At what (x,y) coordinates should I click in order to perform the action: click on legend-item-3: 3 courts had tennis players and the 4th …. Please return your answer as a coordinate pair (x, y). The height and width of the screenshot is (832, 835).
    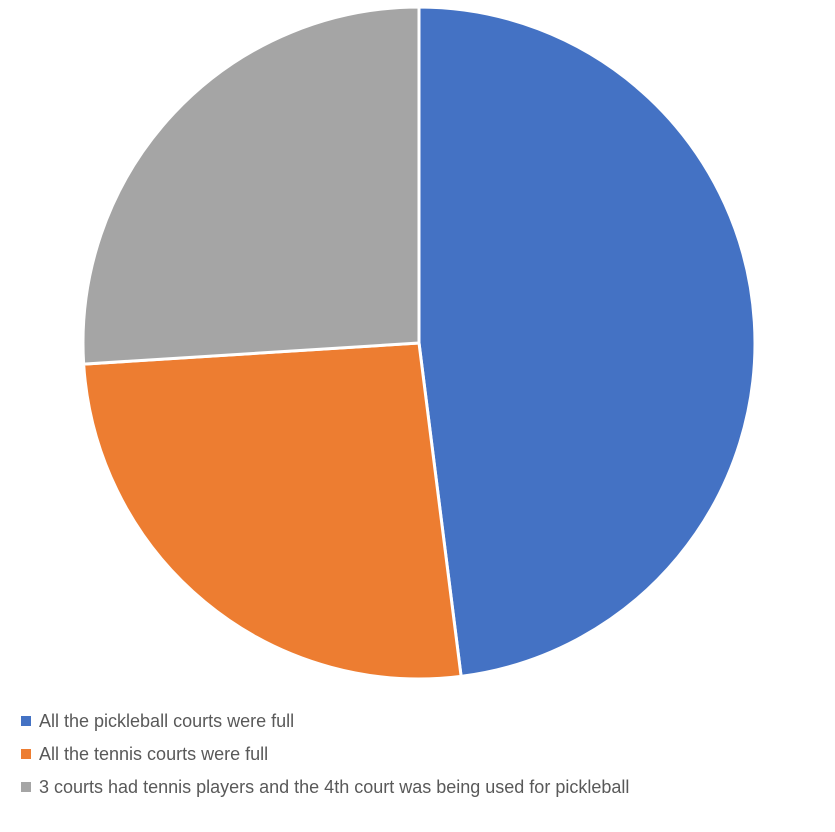
    Looking at the image, I should click on (325, 787).